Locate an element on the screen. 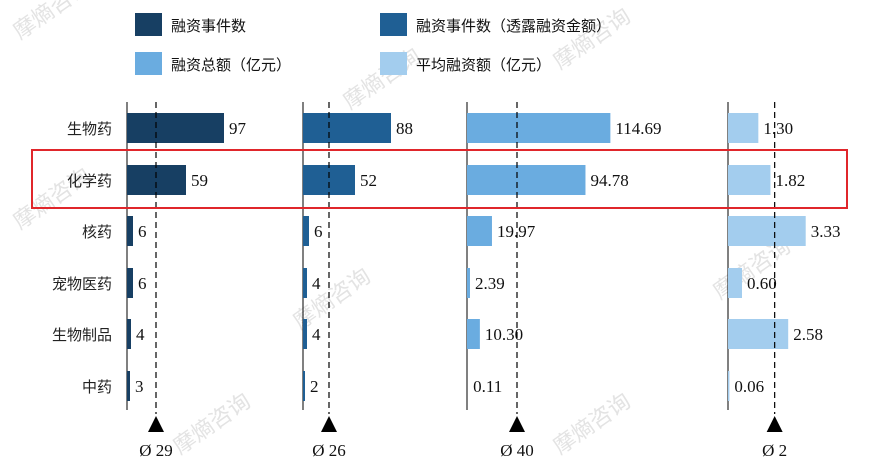 The image size is (870, 466). bar-value-label: 1.82 is located at coordinates (790, 180).